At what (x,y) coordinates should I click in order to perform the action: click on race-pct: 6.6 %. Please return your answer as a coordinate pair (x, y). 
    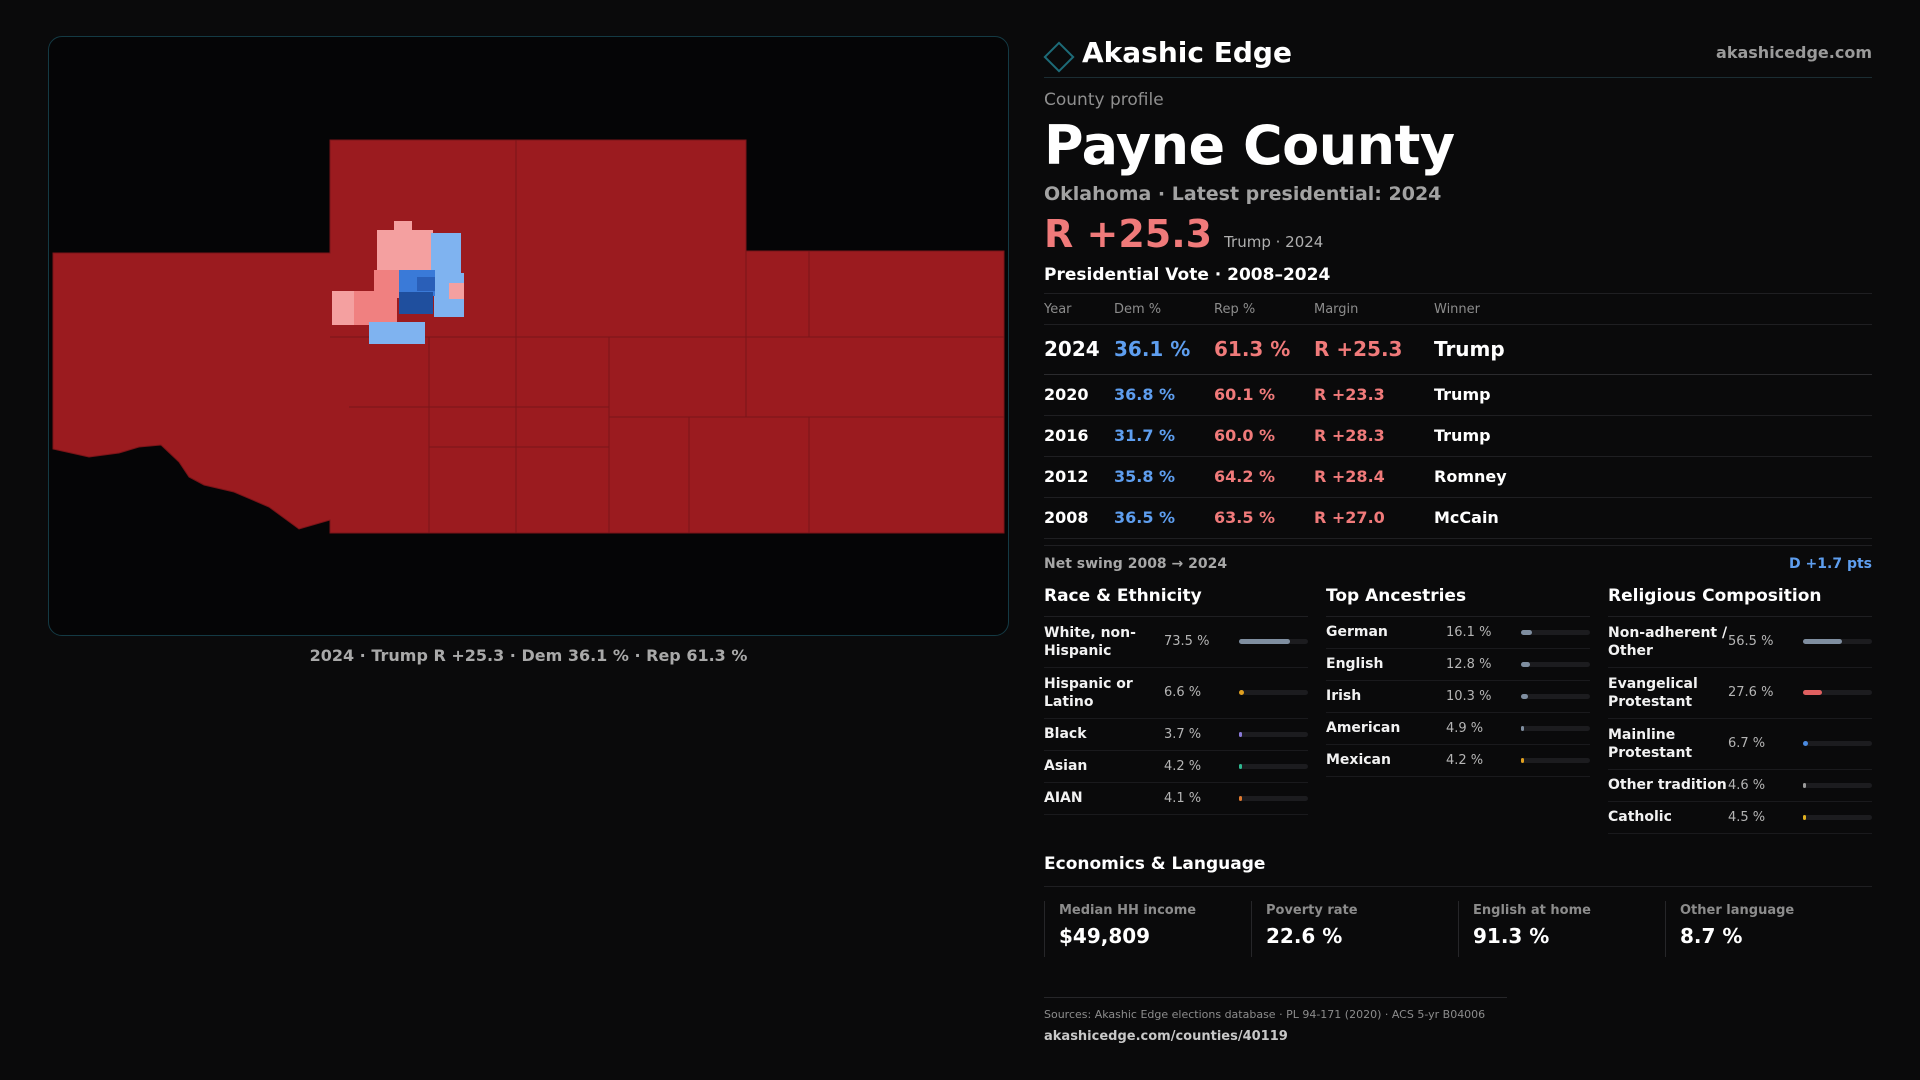
    Looking at the image, I should click on (1183, 693).